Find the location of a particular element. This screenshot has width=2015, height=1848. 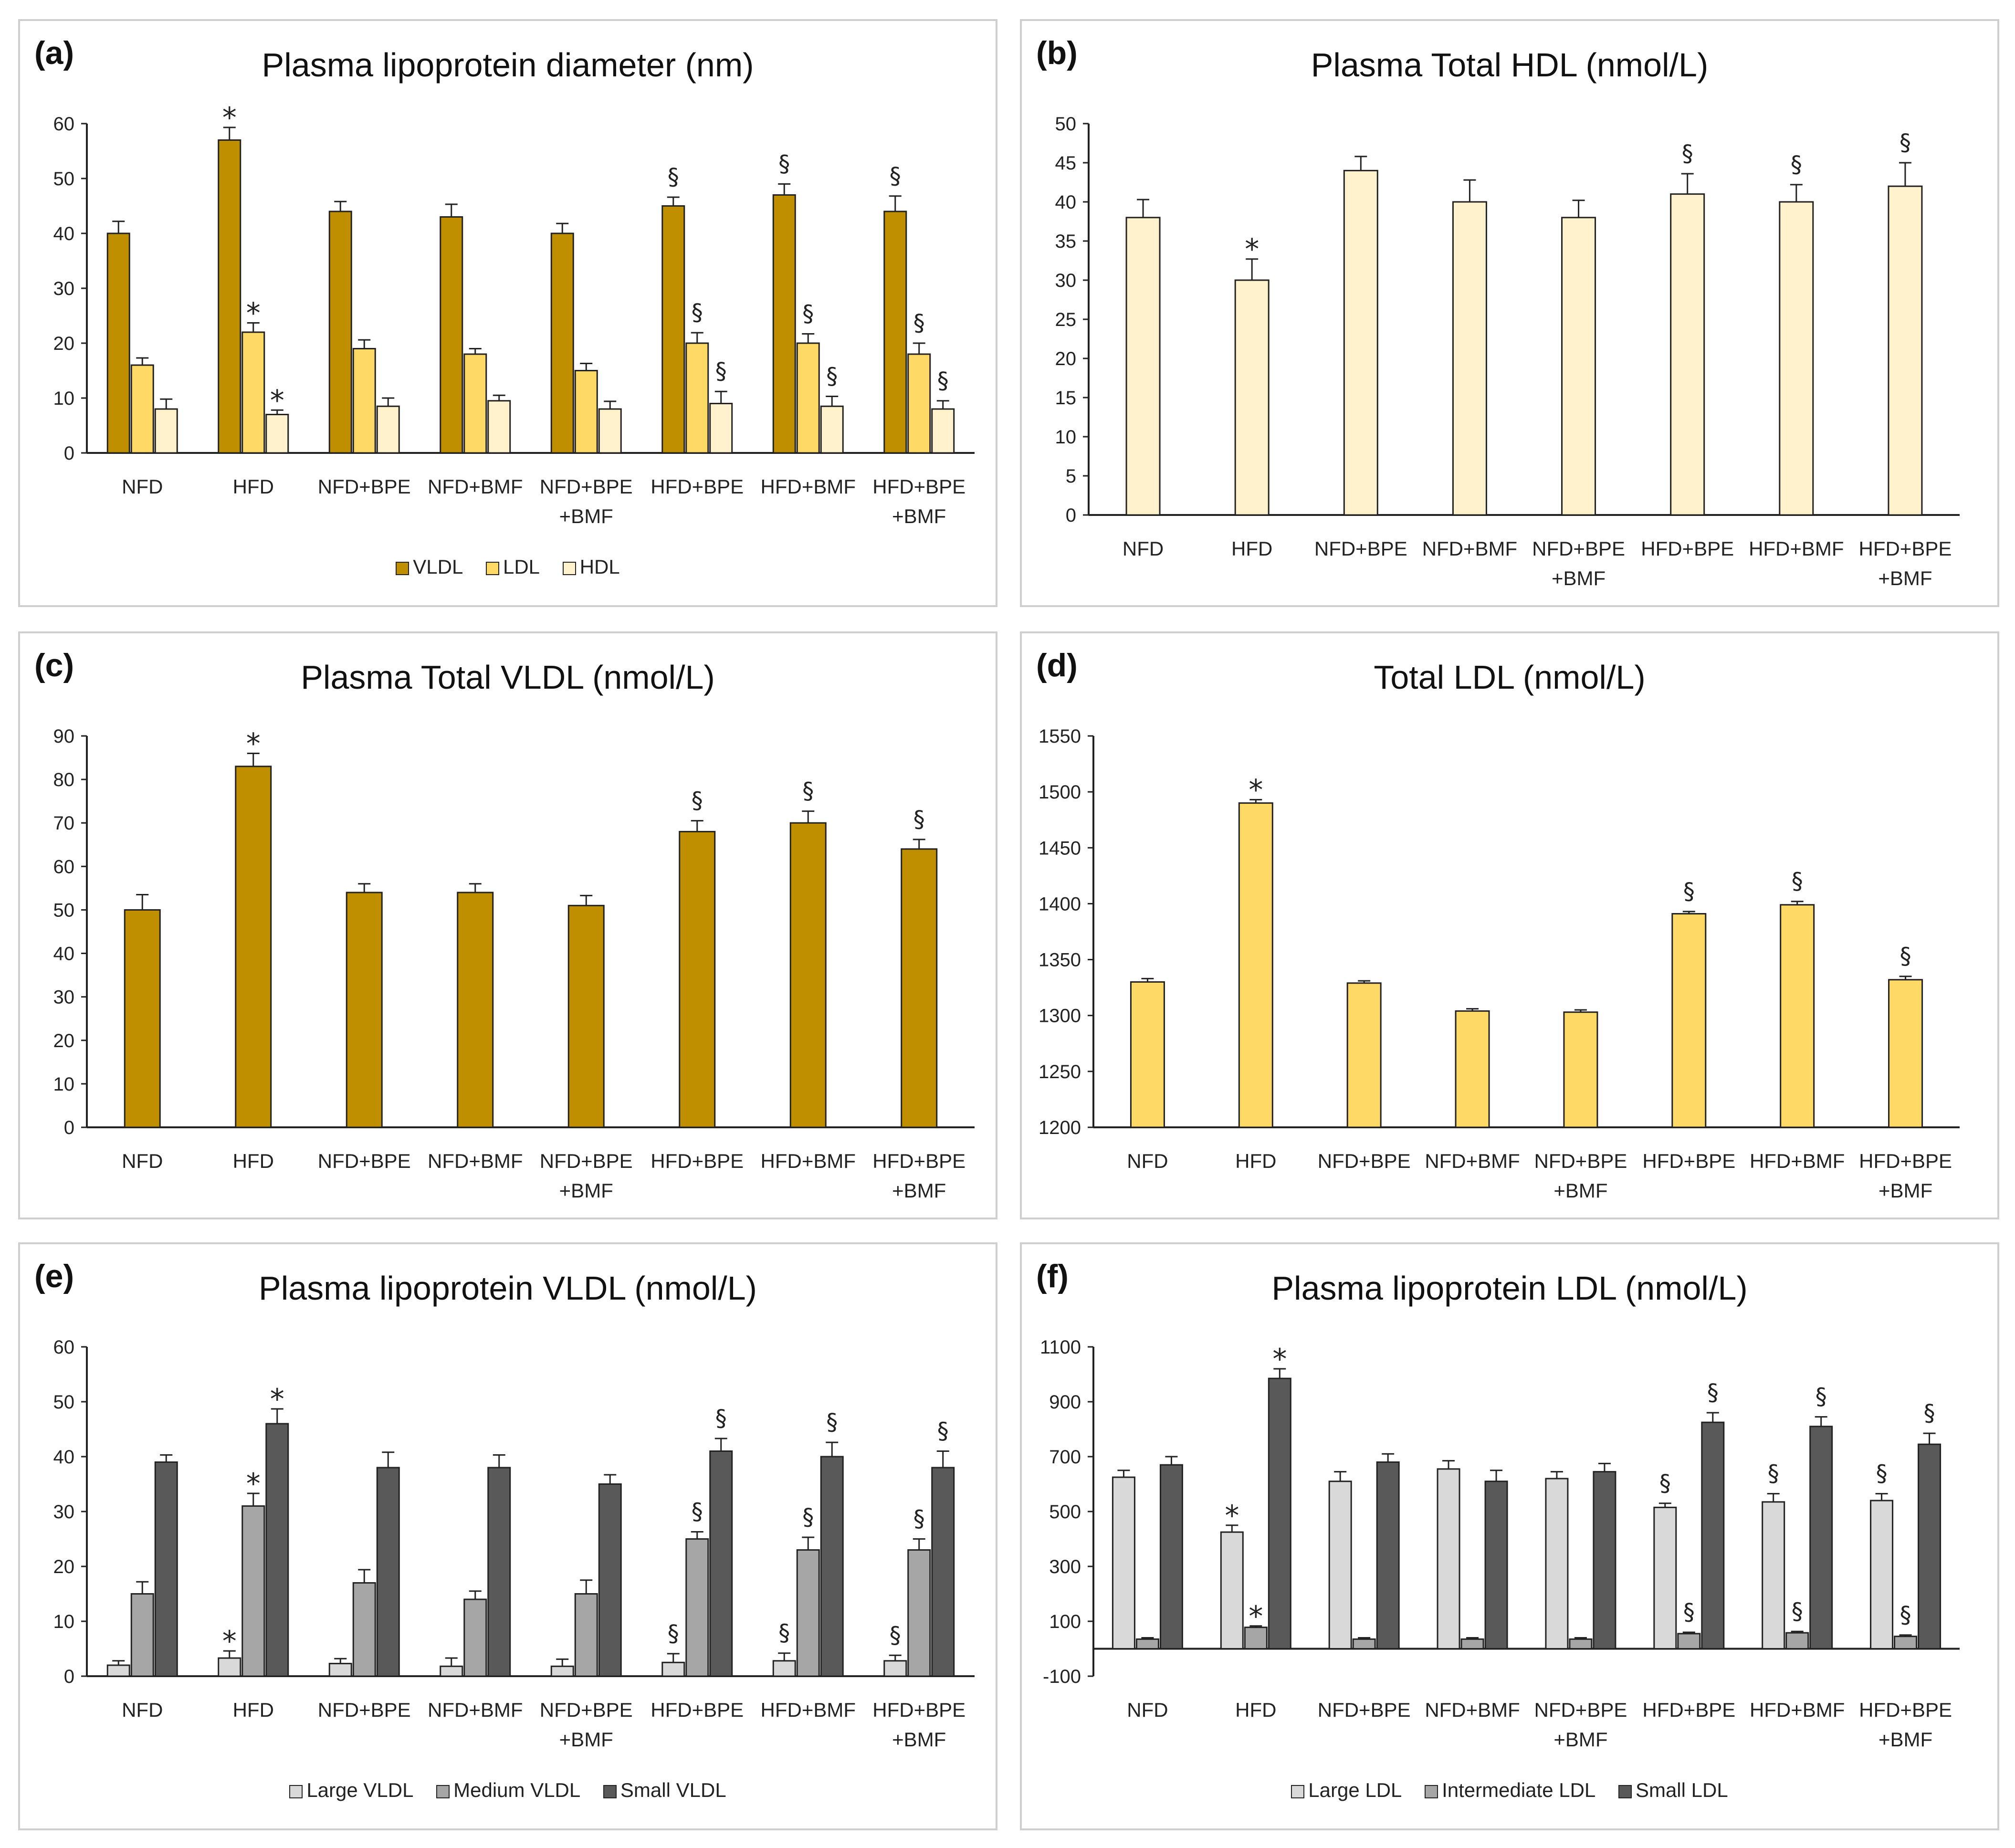

y-tick-label: 5 is located at coordinates (1071, 477).